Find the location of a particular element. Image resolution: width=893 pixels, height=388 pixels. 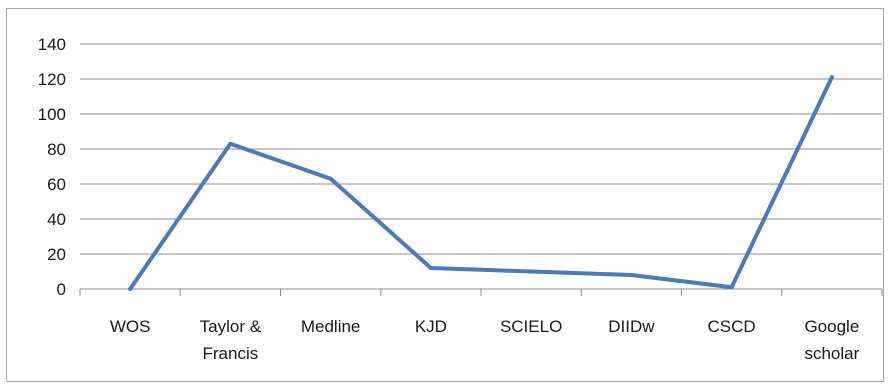

x-tick-label: SCIELO is located at coordinates (531, 326).